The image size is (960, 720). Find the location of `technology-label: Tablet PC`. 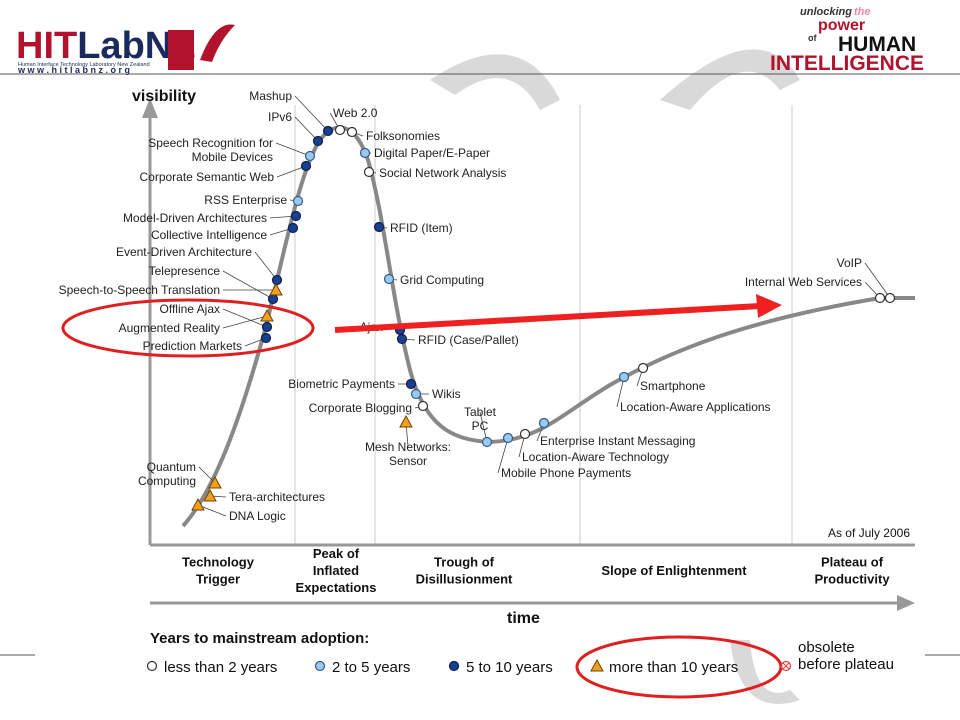

technology-label: Tablet PC is located at coordinates (480, 419).